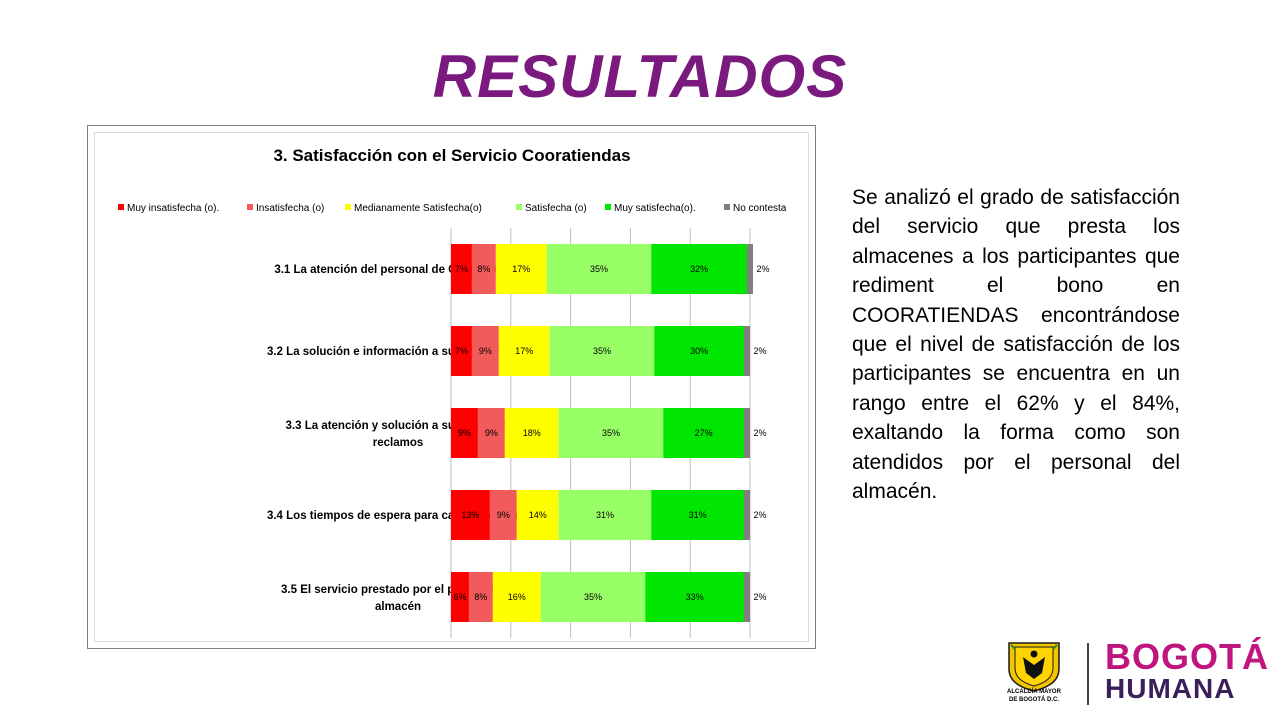  I want to click on data-label: 16%, so click(517, 597).